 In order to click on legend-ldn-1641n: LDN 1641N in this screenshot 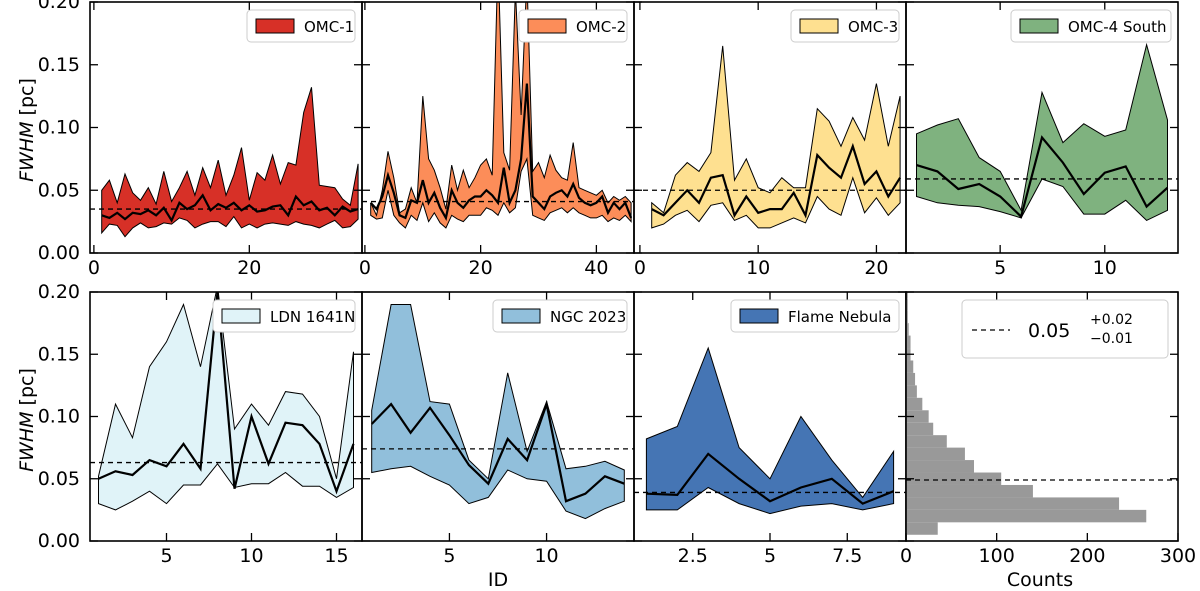, I will do `click(284, 316)`.